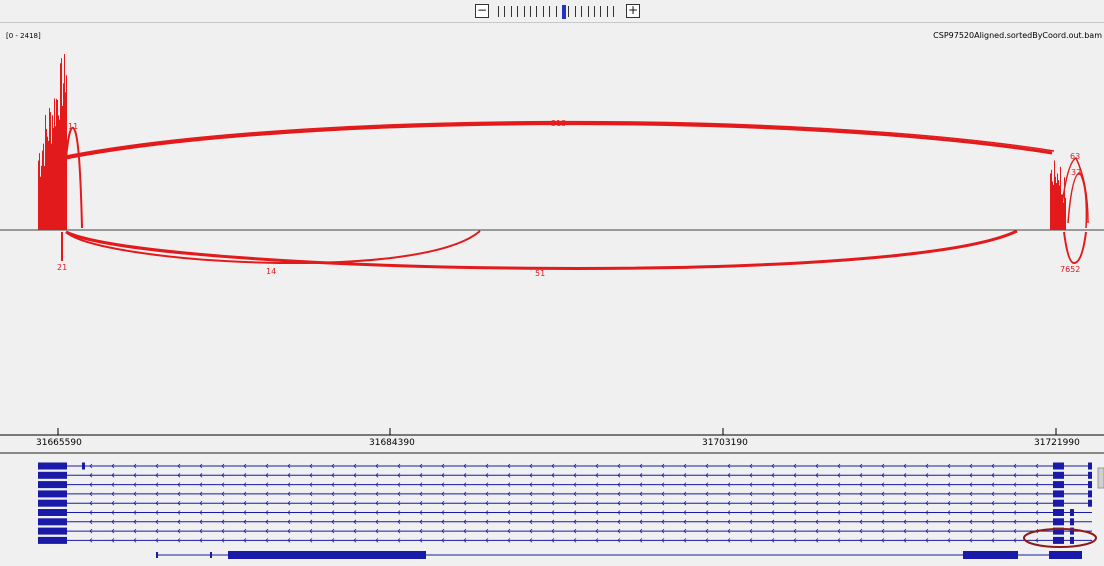  What do you see at coordinates (23, 36) in the screenshot?
I see `data-range-label: [0 - 2418]` at bounding box center [23, 36].